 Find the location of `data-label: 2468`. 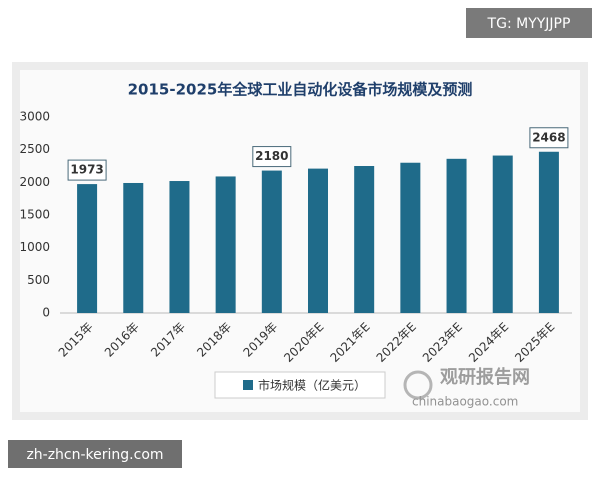

data-label: 2468 is located at coordinates (548, 137).